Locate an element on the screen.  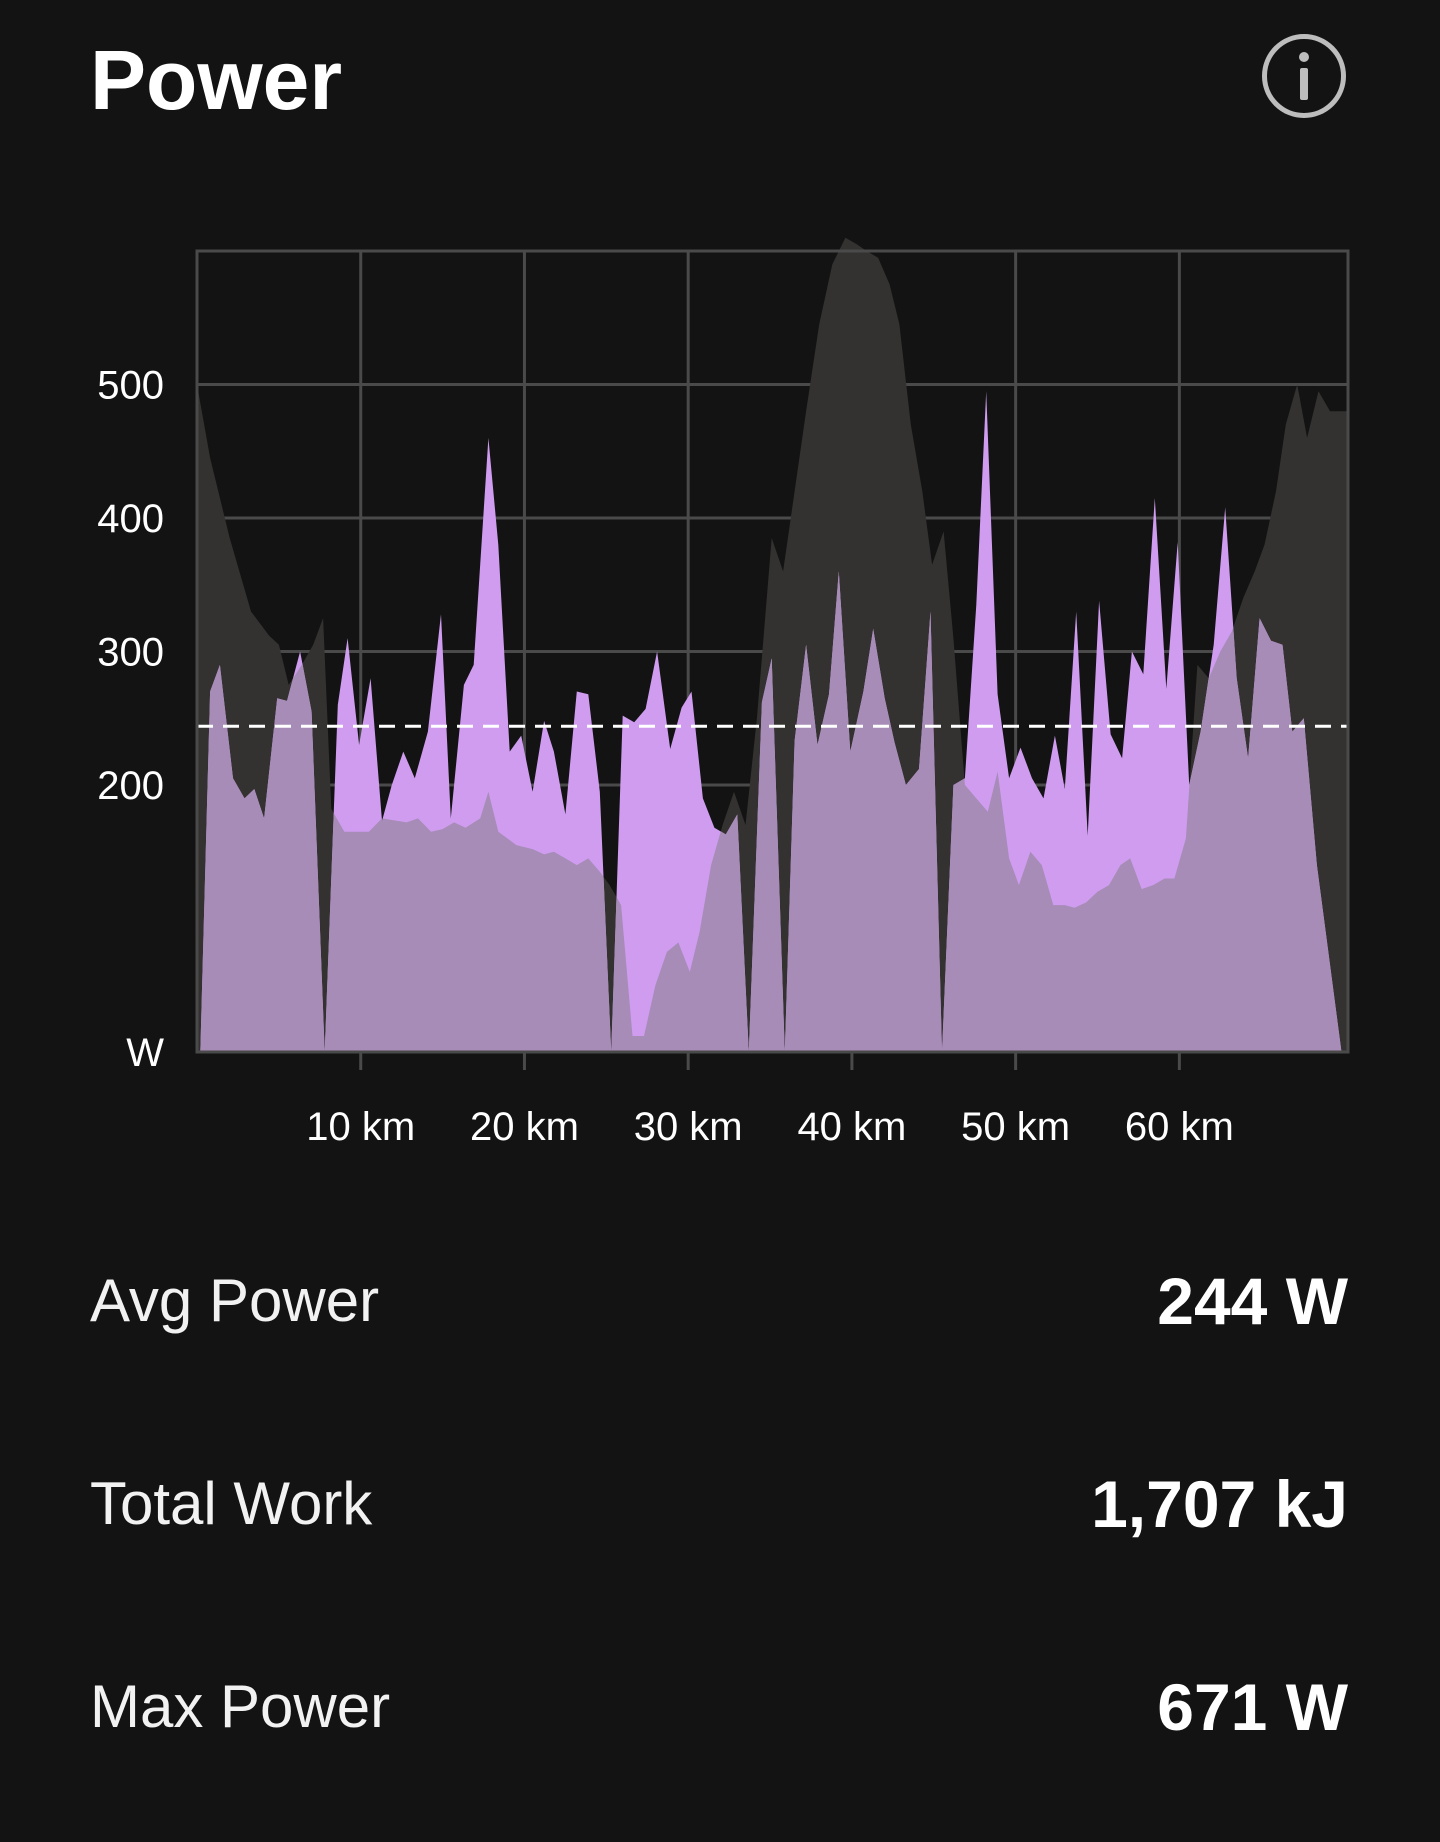
y-tick-label: 200 is located at coordinates (130, 786).